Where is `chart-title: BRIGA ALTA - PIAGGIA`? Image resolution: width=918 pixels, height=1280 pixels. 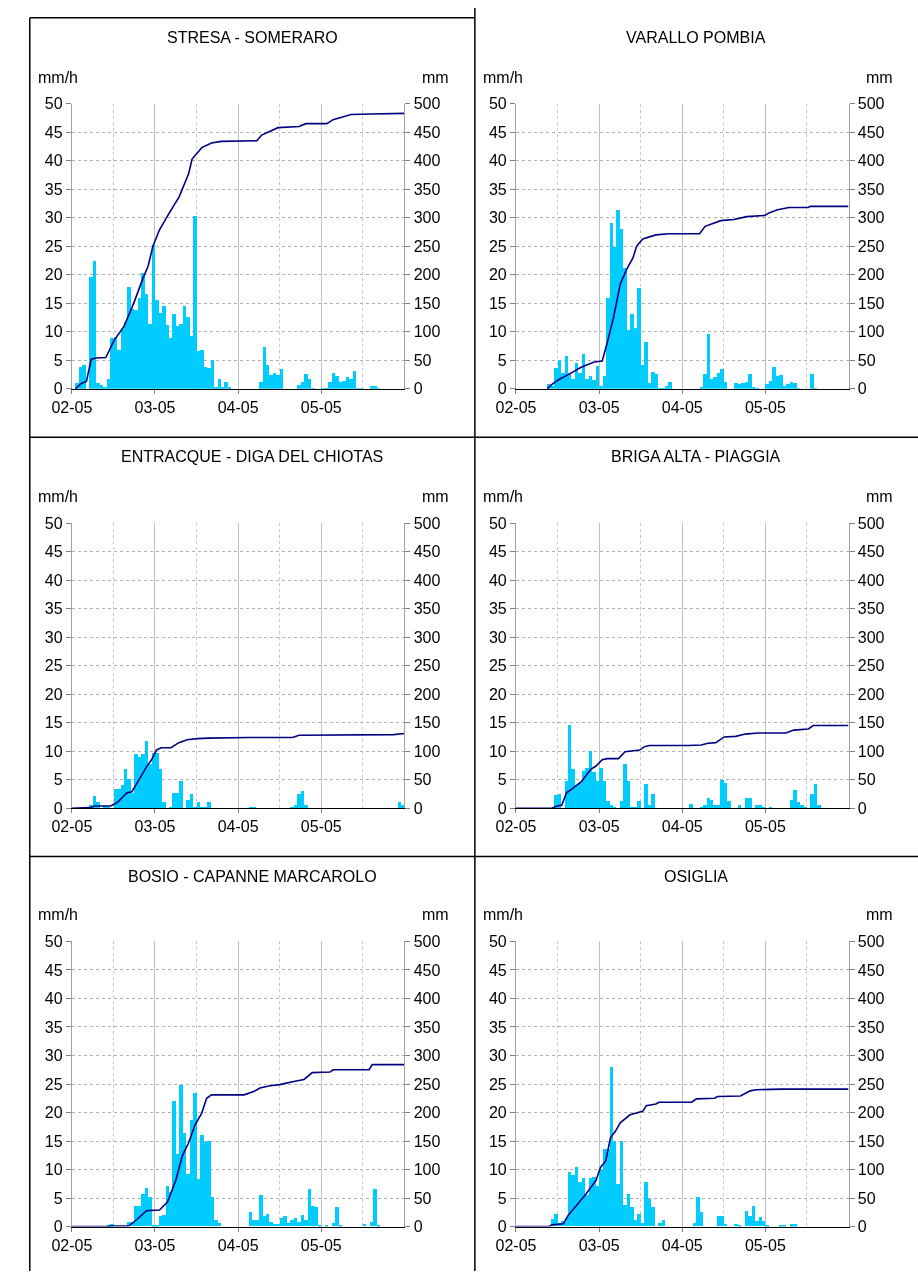 chart-title: BRIGA ALTA - PIAGGIA is located at coordinates (696, 456).